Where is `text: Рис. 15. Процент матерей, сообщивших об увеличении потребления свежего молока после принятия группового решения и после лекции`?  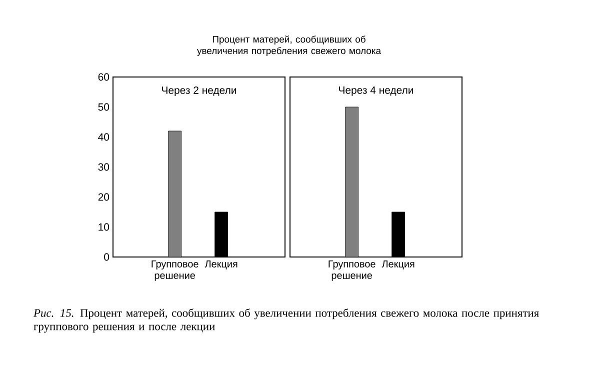
text: Рис. 15. Процент матерей, сообщивших об увеличении потребления свежего молока после принятия группового решения и после лекции is located at coordinates (286, 320).